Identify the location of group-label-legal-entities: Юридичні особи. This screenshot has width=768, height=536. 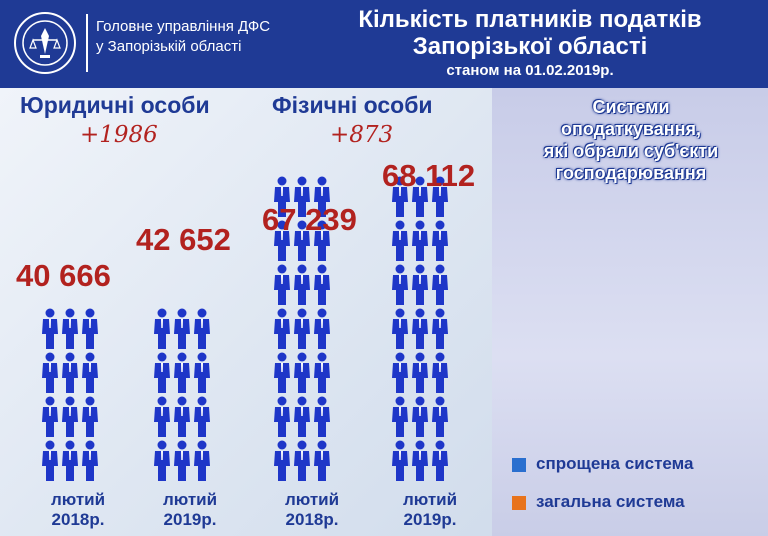
(115, 105).